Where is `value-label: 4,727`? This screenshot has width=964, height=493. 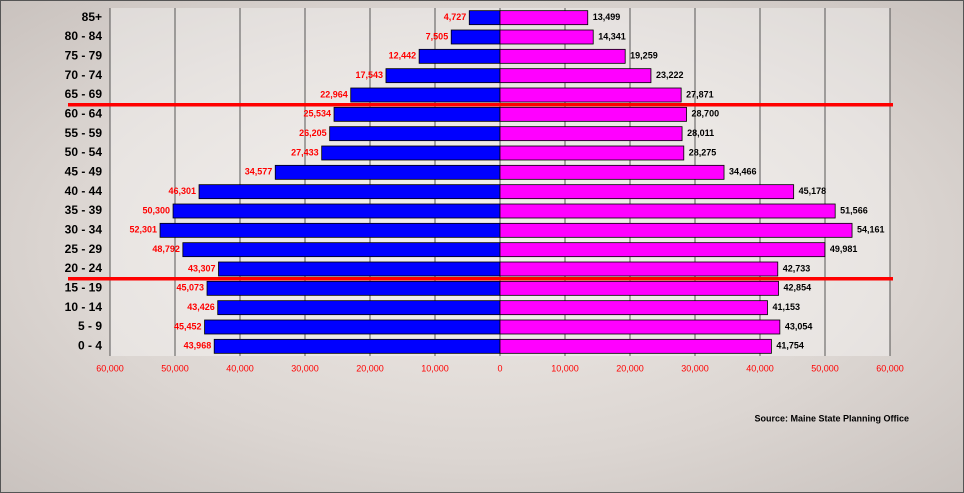 value-label: 4,727 is located at coordinates (455, 17).